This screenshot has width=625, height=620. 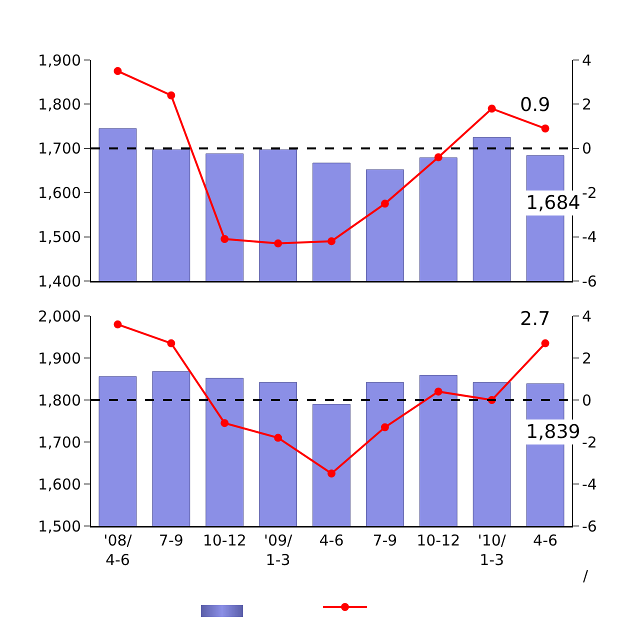 I want to click on x-tick-label: '10/ 1-3, so click(x=492, y=550).